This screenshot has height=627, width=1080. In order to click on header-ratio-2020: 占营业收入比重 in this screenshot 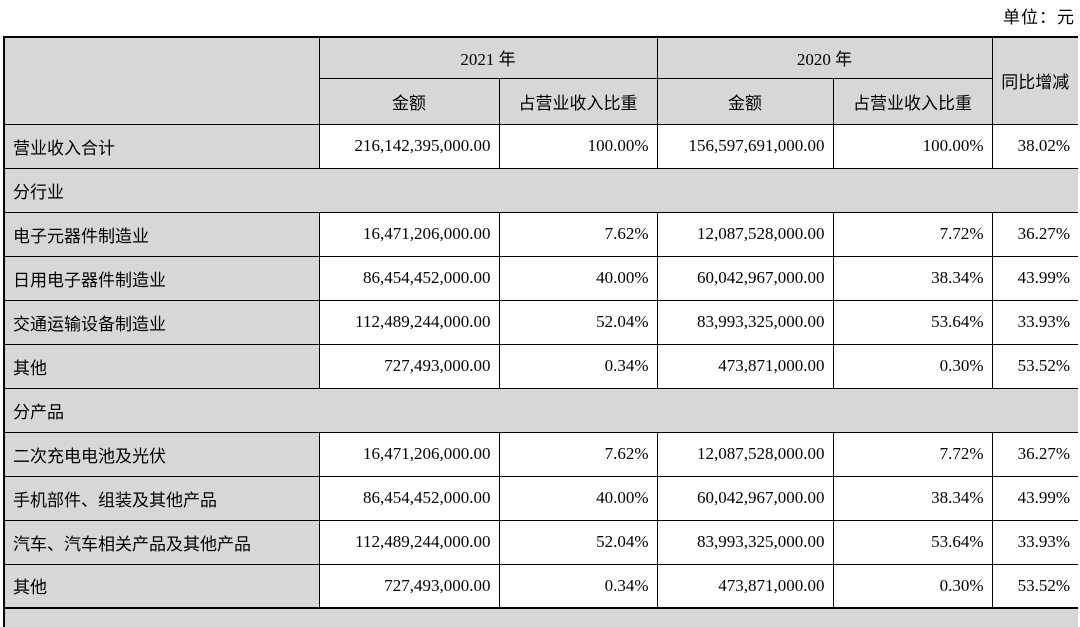, I will do `click(912, 101)`.